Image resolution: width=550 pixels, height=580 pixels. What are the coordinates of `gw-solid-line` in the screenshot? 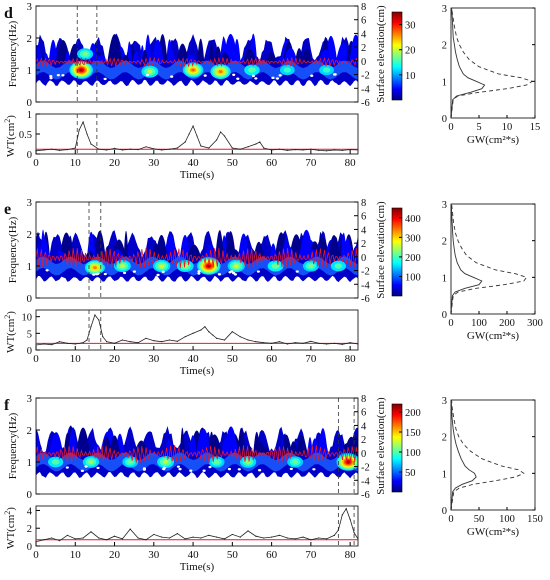 It's located at (466, 259).